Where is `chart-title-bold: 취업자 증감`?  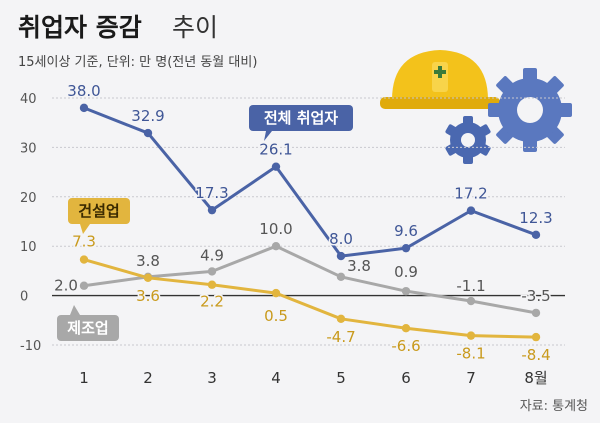 chart-title-bold: 취업자 증감 is located at coordinates (80, 27).